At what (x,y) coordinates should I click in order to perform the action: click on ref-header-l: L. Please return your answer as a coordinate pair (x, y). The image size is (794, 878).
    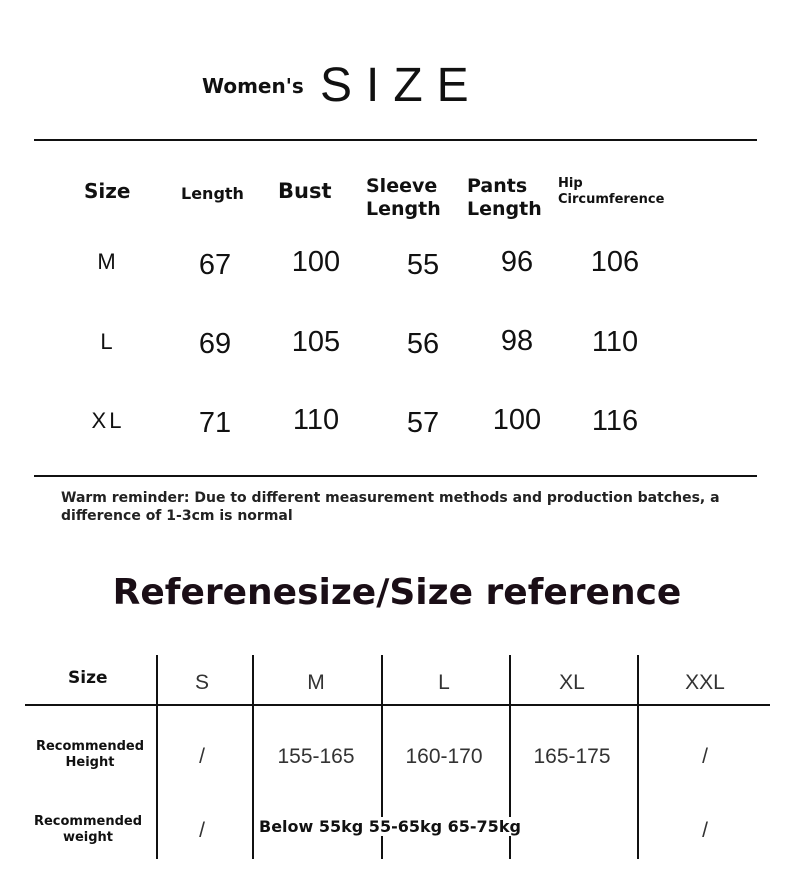
    Looking at the image, I should click on (444, 682).